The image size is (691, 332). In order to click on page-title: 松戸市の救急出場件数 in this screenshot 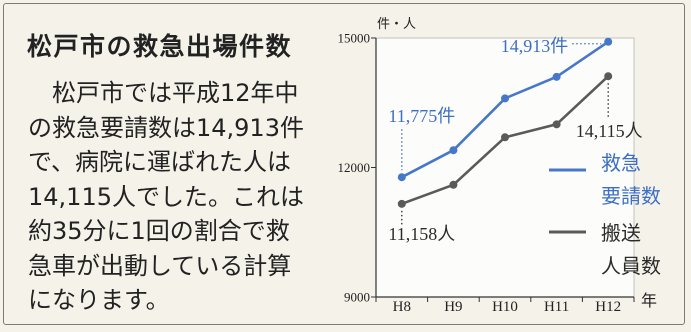, I will do `click(160, 46)`.